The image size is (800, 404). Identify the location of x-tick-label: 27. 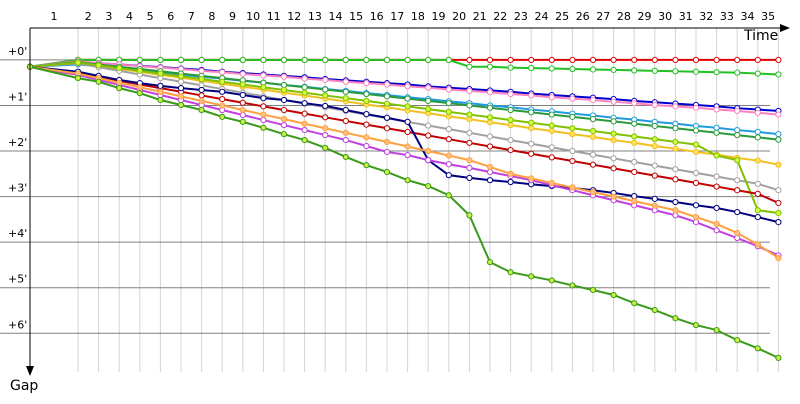
(603, 16).